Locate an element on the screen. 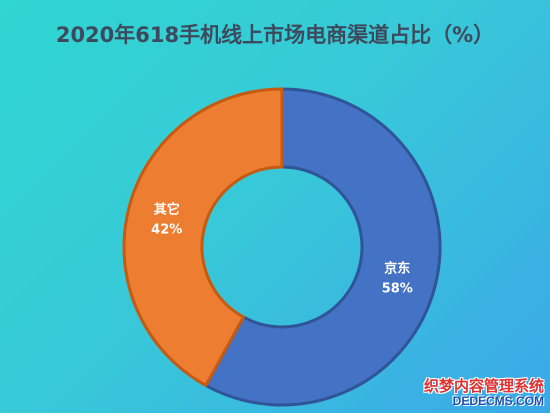 This screenshot has height=413, width=550. watermark: 织梦内容管理系统 DEDECMS.COM is located at coordinates (483, 392).